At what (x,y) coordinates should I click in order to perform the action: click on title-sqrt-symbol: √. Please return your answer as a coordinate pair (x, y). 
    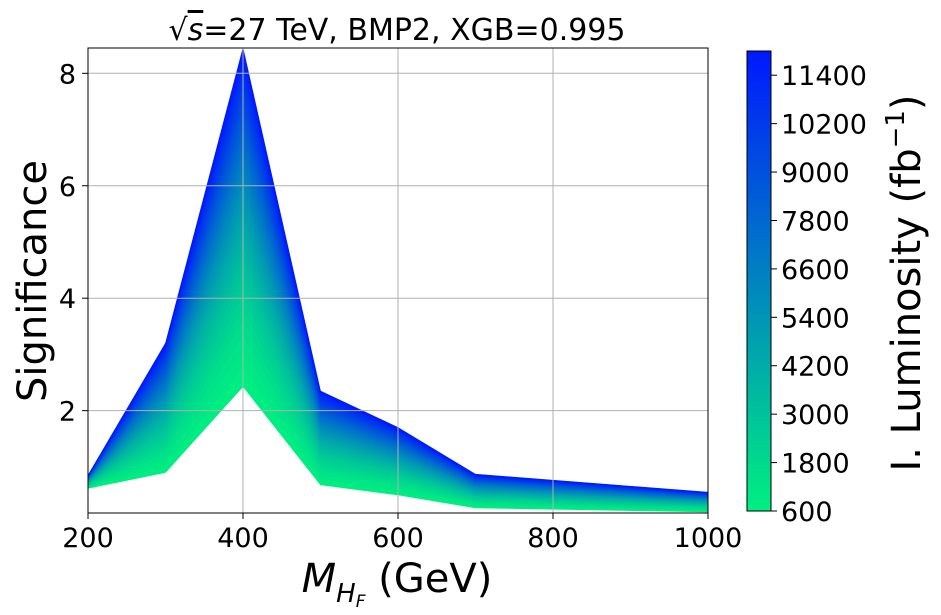
    Looking at the image, I should click on (178, 30).